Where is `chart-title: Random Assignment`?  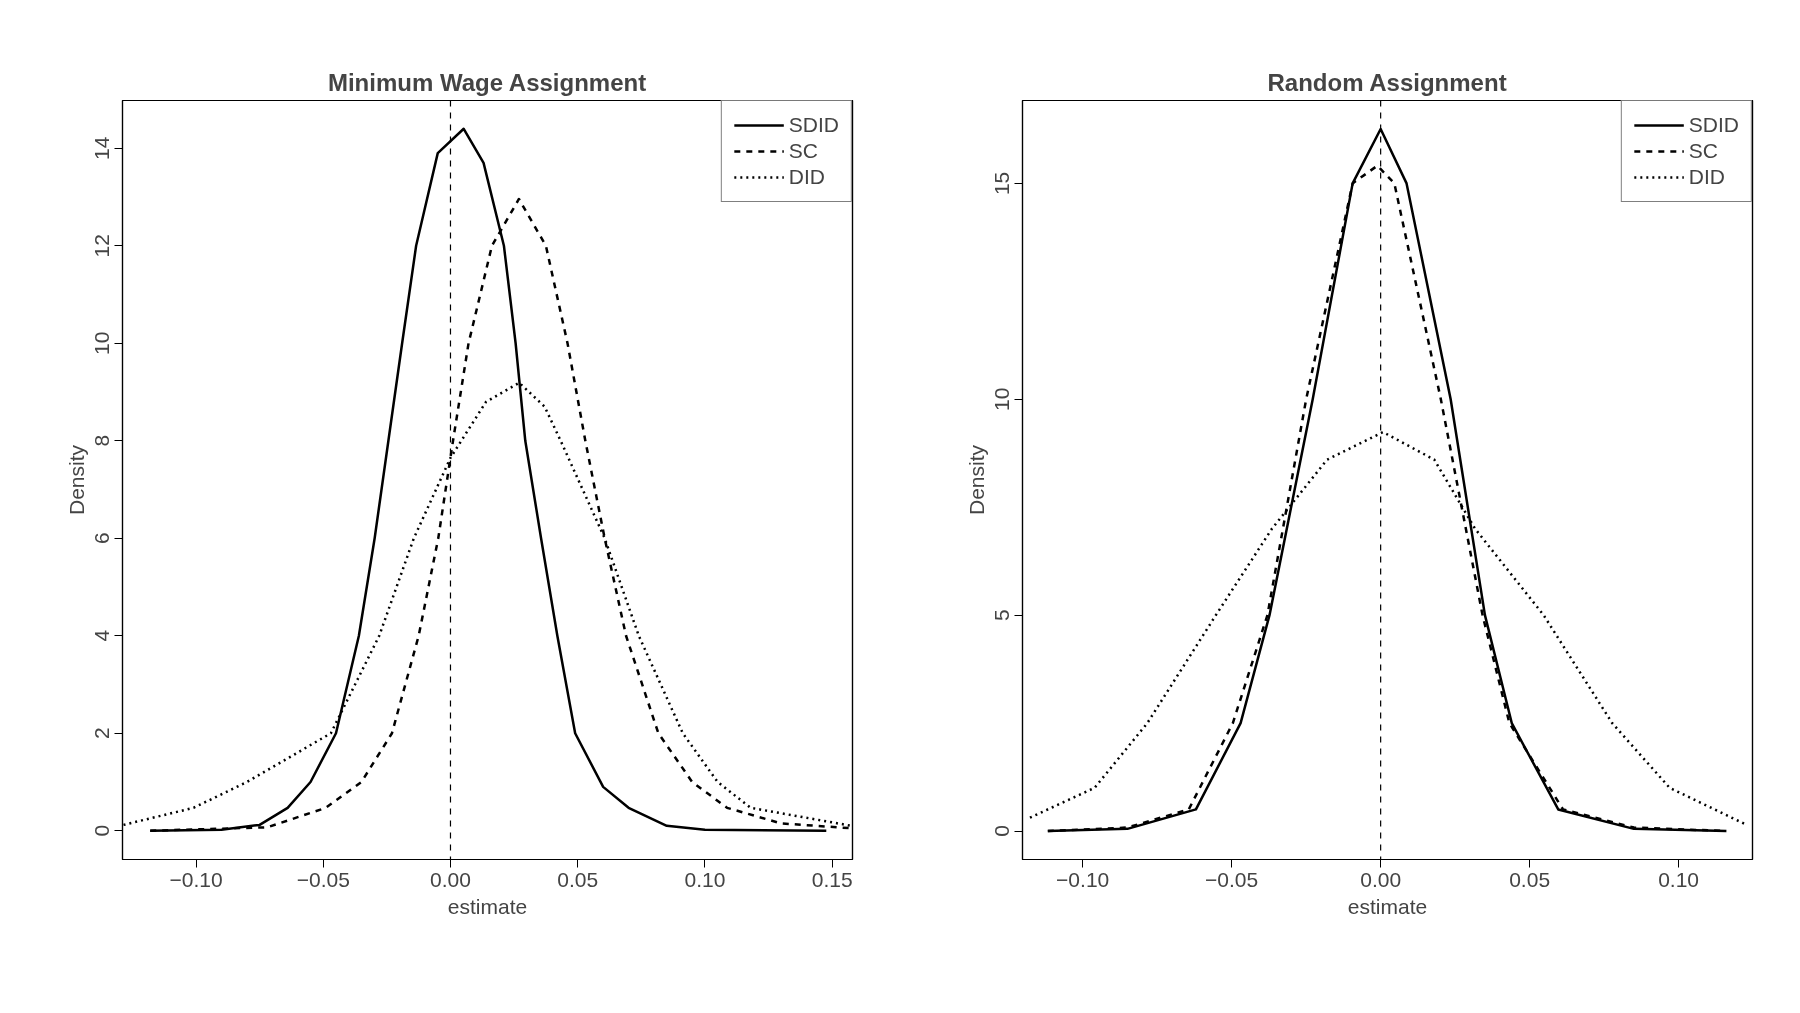 chart-title: Random Assignment is located at coordinates (1387, 82).